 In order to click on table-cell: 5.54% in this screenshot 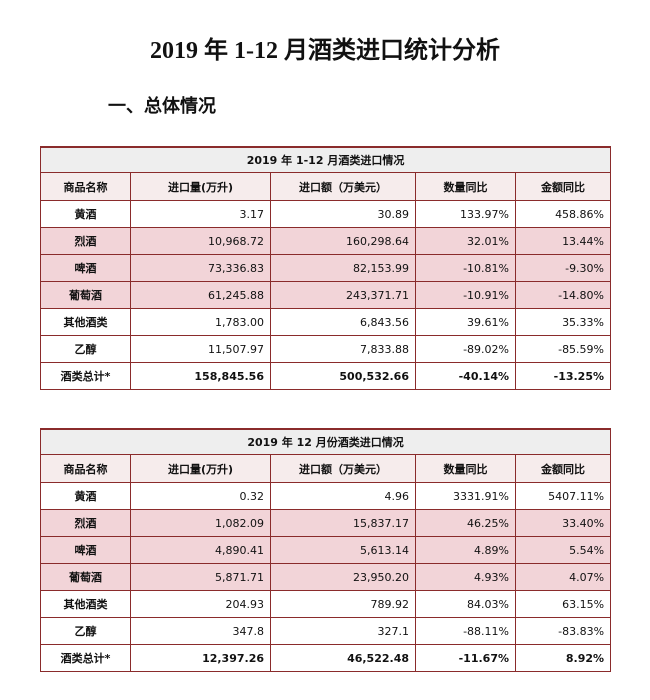, I will do `click(563, 550)`.